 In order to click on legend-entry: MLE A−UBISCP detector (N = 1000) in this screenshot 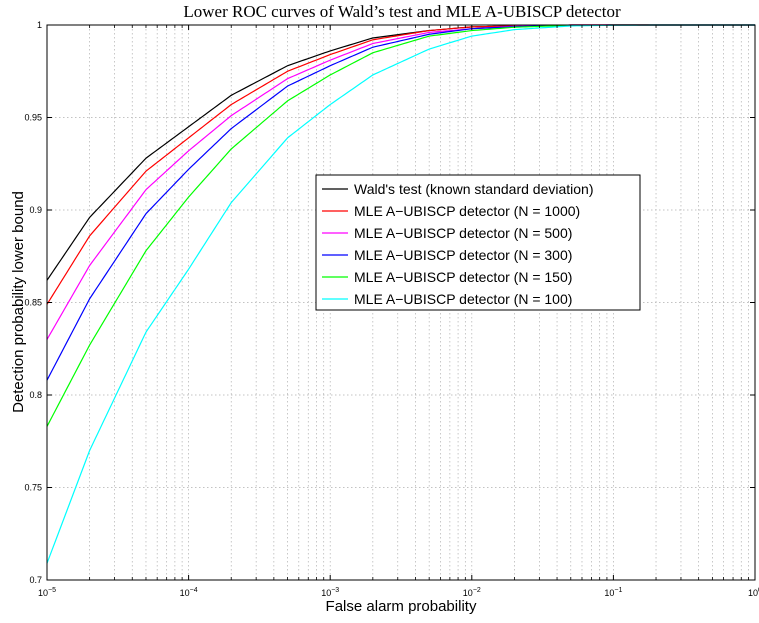, I will do `click(467, 211)`.